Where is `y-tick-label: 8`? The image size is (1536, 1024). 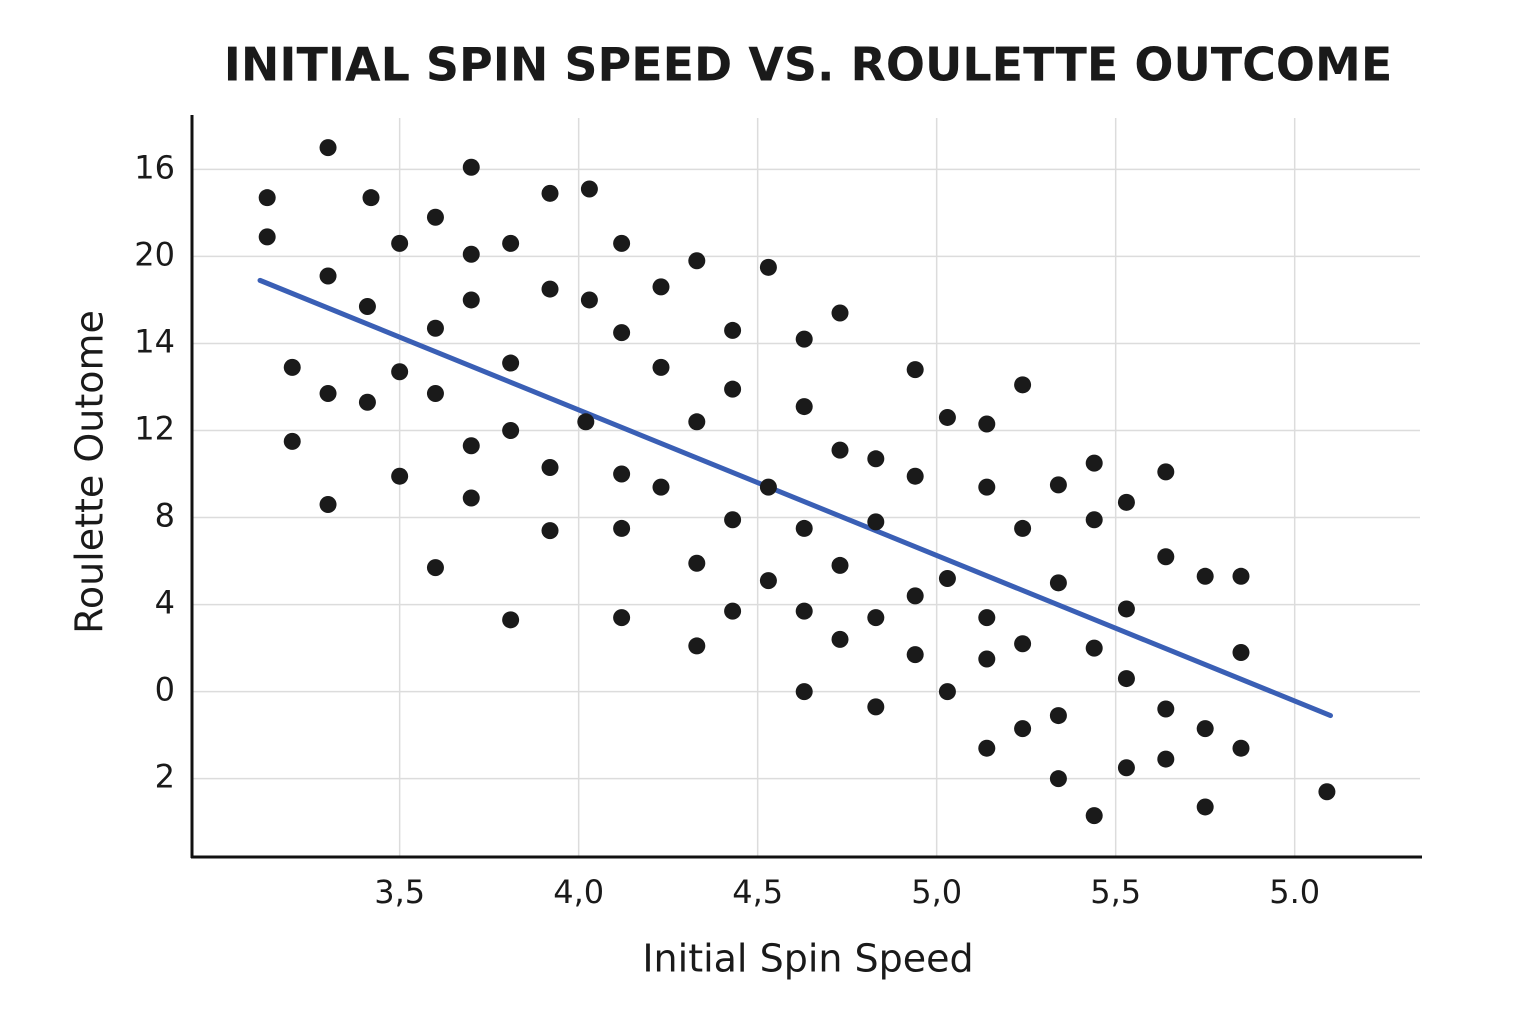 y-tick-label: 8 is located at coordinates (165, 516).